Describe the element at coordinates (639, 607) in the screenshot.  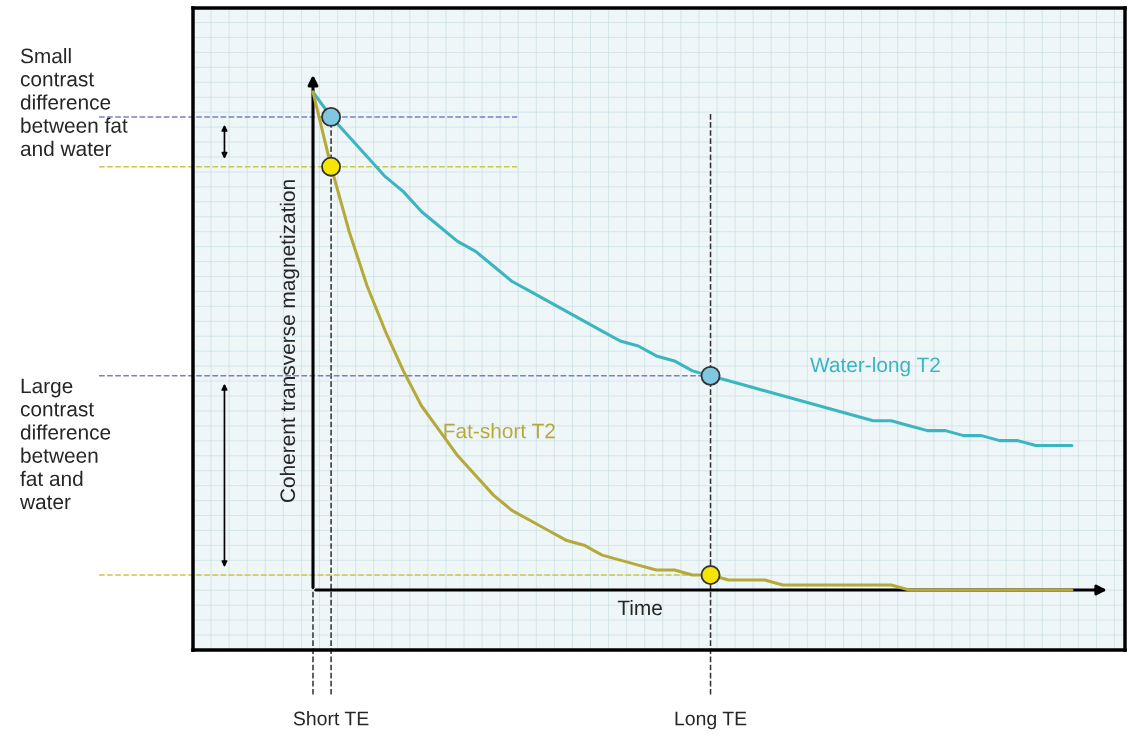
I see `x-axis-title: Time` at that location.